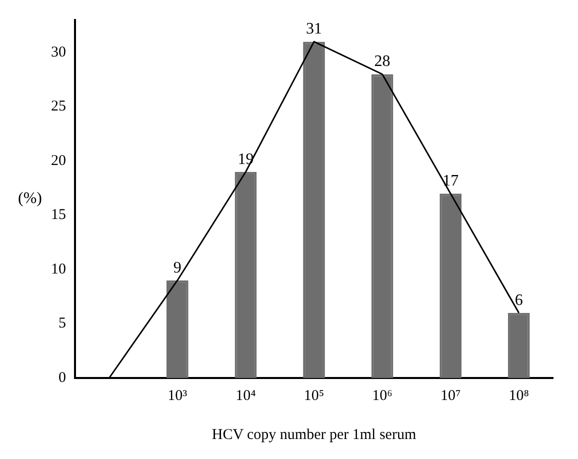 The width and height of the screenshot is (578, 459). What do you see at coordinates (58, 160) in the screenshot?
I see `y-tick-label: 20` at bounding box center [58, 160].